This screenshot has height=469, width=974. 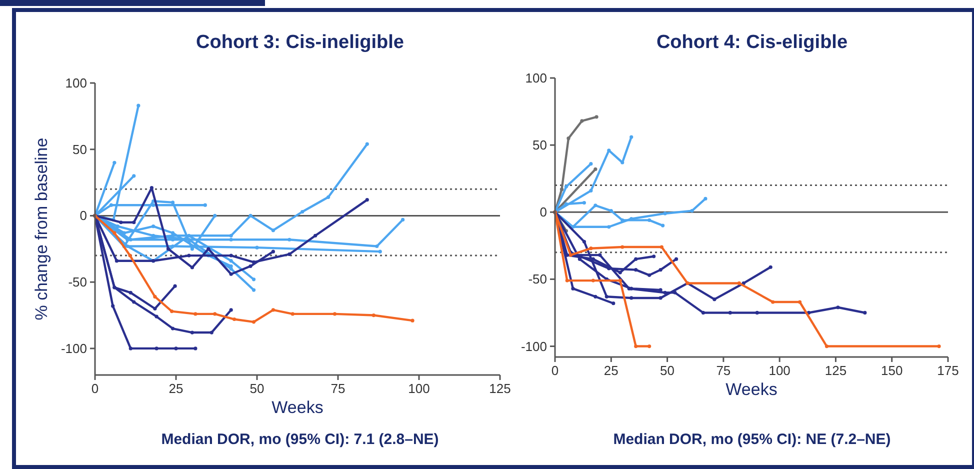 I want to click on x-tick-label: 175, so click(x=948, y=370).